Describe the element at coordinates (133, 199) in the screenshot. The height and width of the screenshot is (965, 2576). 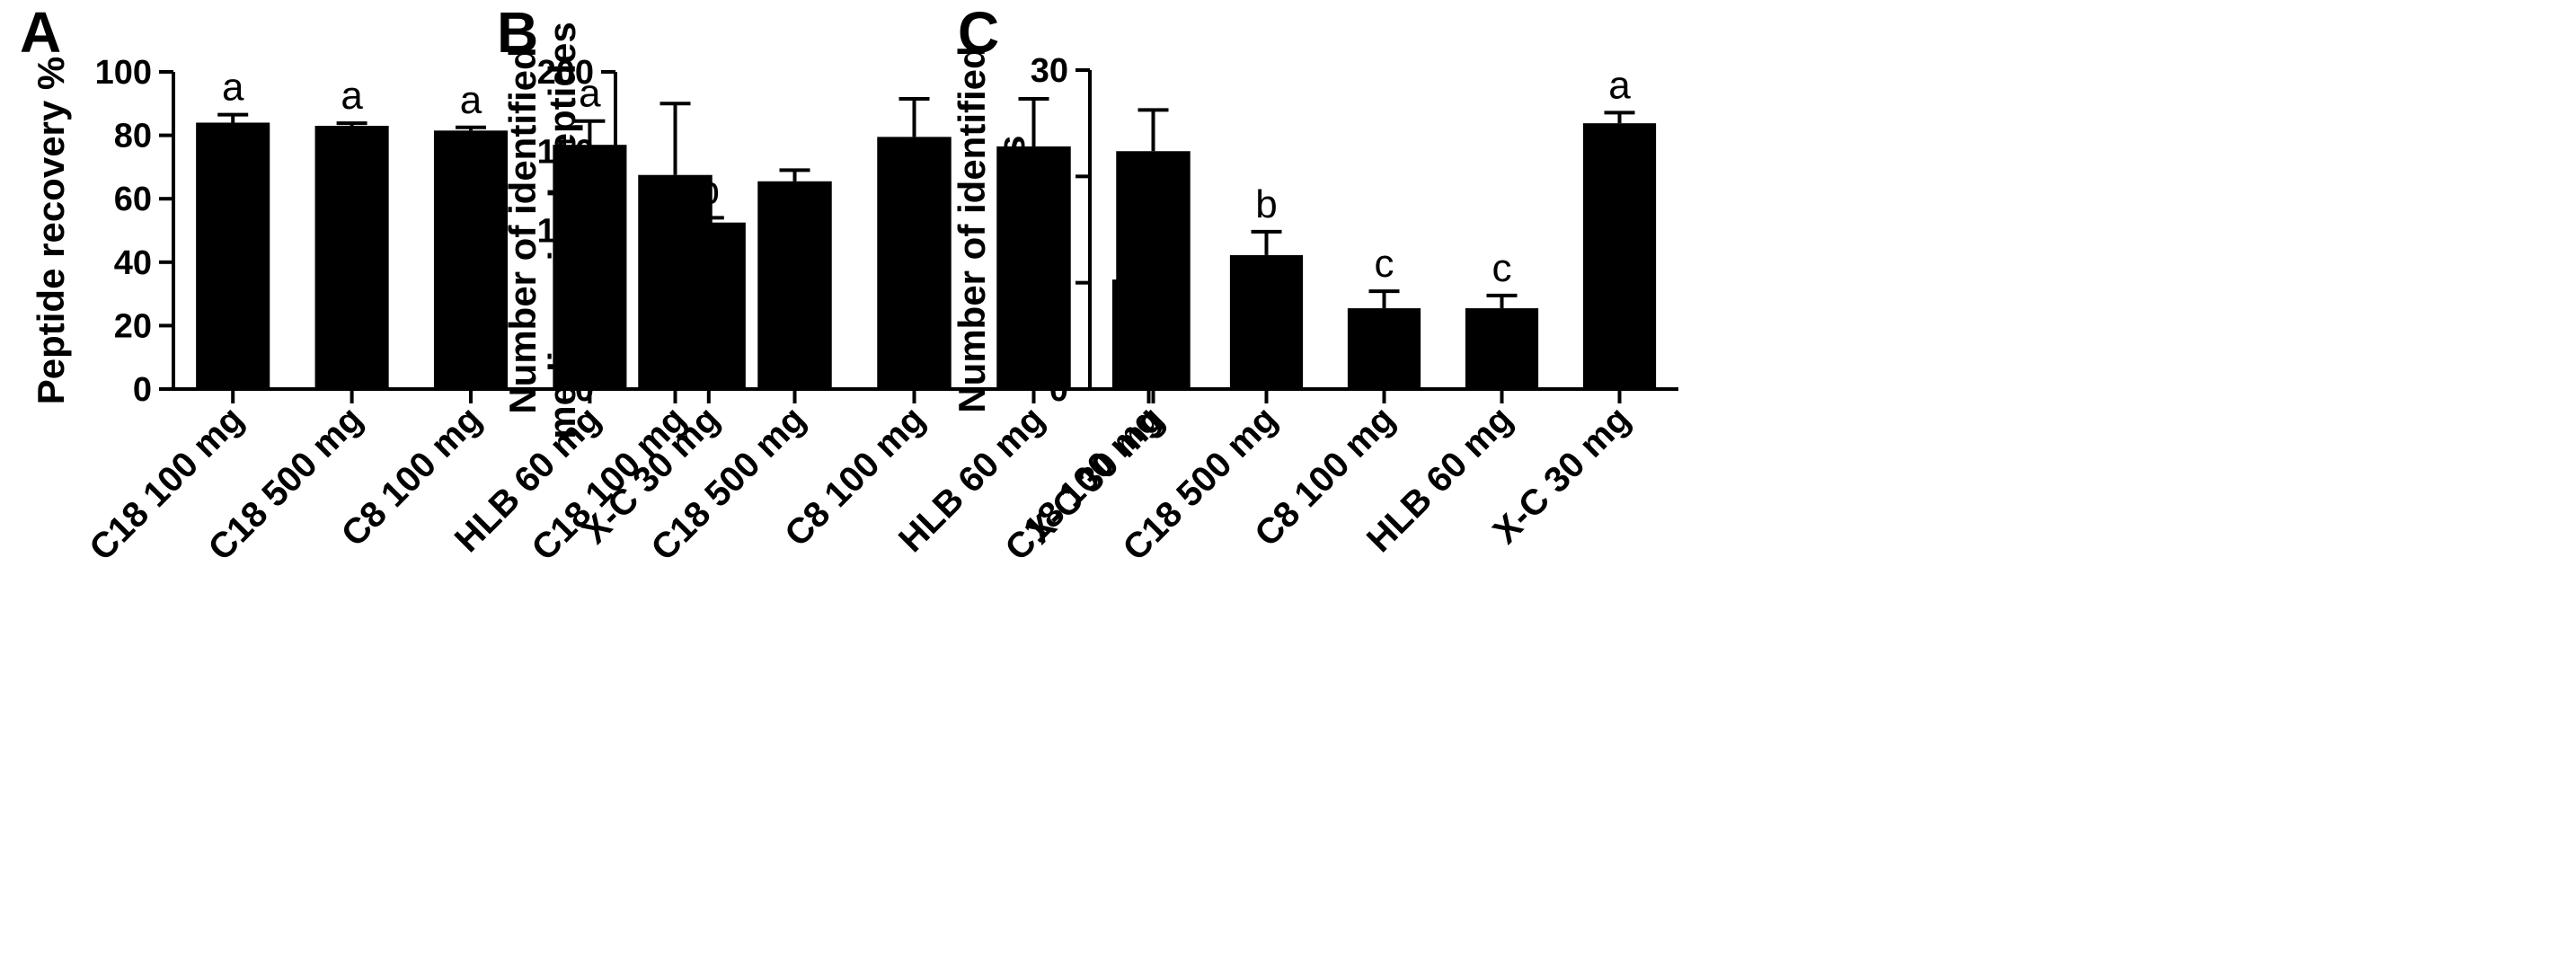
I see `y-tick-label: 60` at that location.